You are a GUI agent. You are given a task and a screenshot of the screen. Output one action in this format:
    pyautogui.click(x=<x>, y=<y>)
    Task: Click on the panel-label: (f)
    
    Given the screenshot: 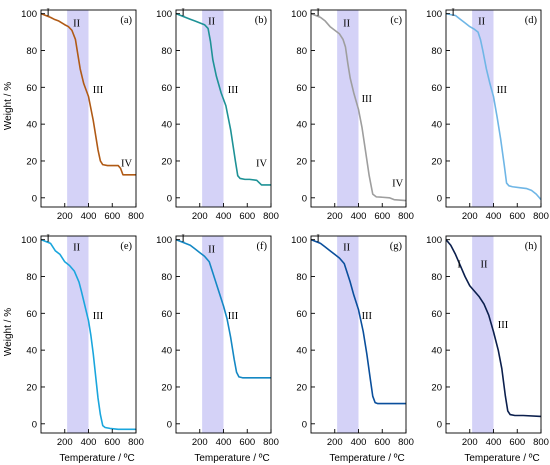 What is the action you would take?
    pyautogui.click(x=262, y=246)
    